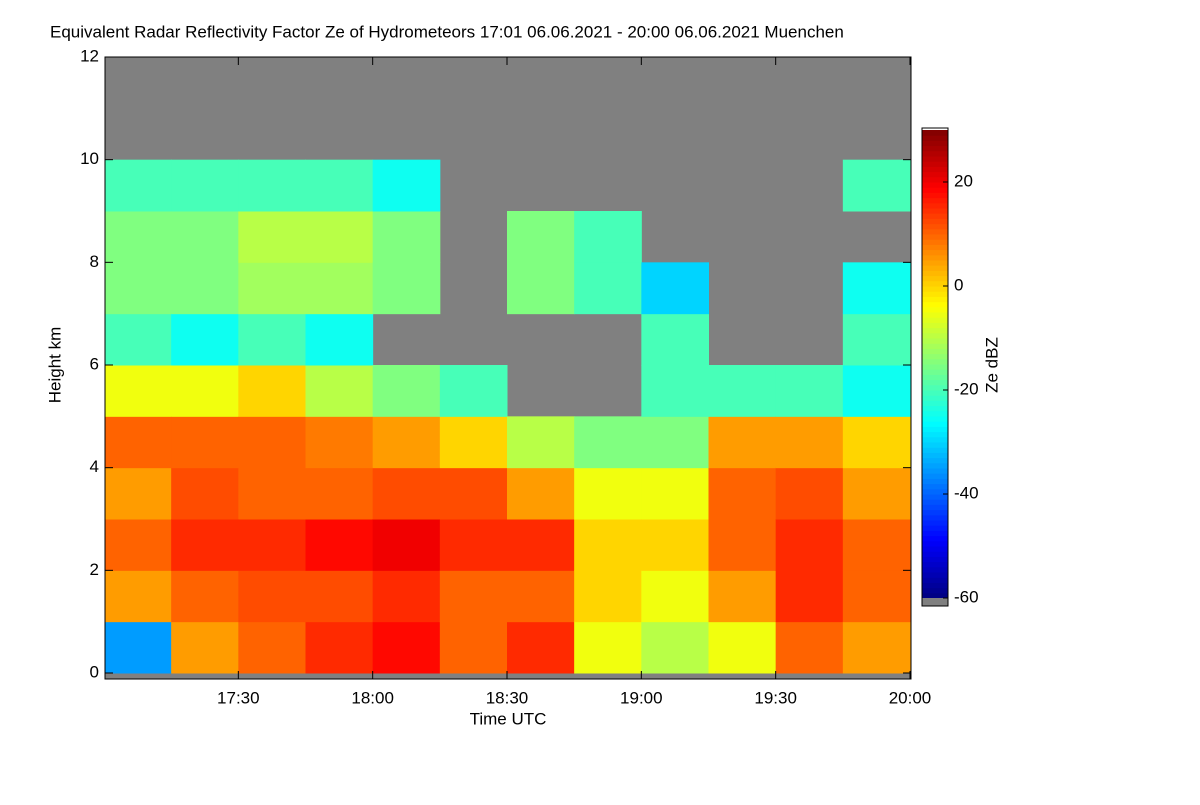 The height and width of the screenshot is (805, 1200). I want to click on x-tick-label: 19:00, so click(641, 697).